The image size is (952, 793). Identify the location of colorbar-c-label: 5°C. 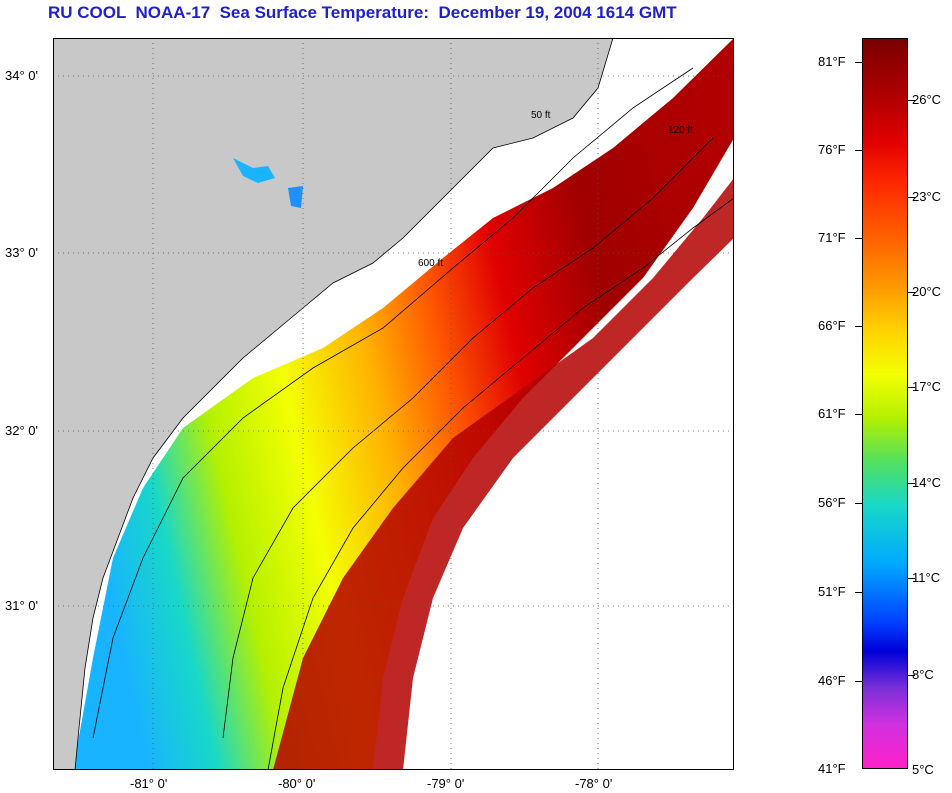
(923, 769).